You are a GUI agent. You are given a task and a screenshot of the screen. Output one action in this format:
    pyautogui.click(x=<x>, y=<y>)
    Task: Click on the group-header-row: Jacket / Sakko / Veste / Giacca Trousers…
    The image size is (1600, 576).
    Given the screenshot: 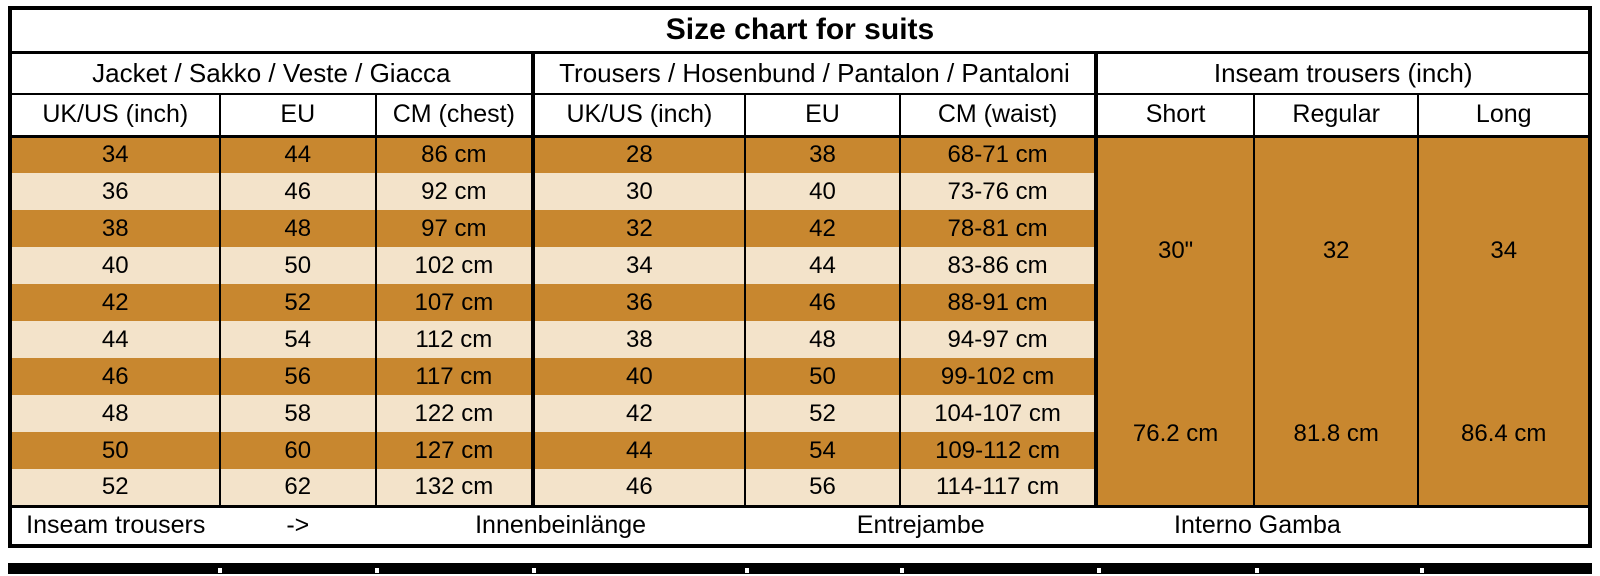 What is the action you would take?
    pyautogui.click(x=800, y=73)
    